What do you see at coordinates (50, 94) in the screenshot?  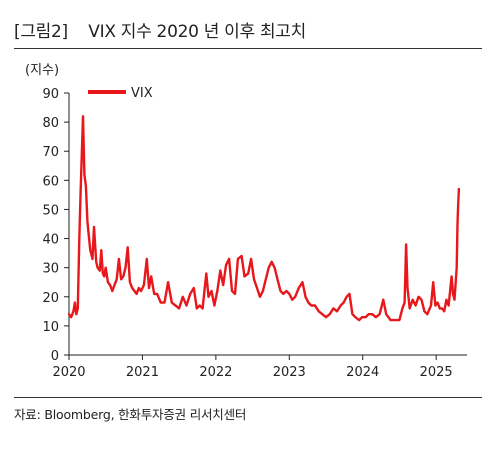 I see `y-tick-label: 90` at bounding box center [50, 94].